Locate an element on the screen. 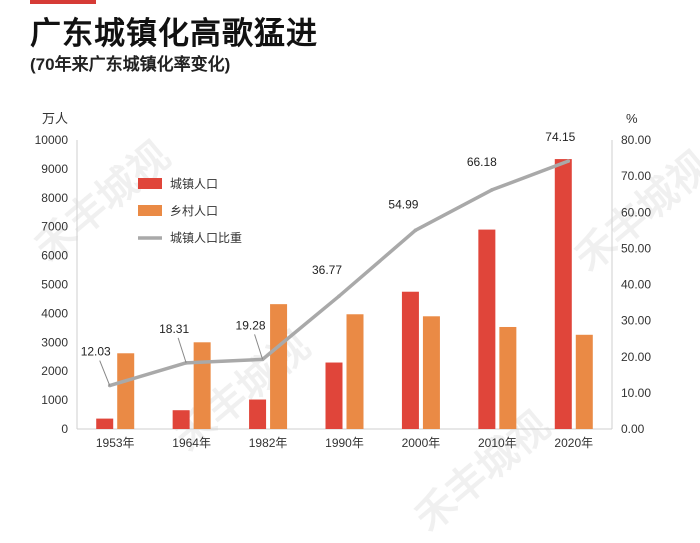 The height and width of the screenshot is (543, 700). left-axis-unit: 万人 is located at coordinates (55, 118).